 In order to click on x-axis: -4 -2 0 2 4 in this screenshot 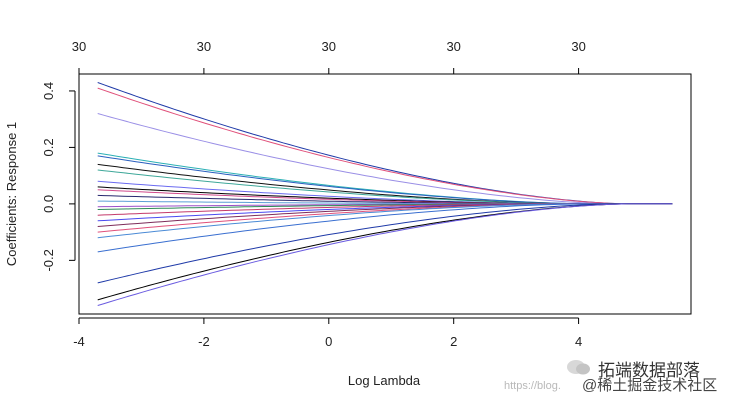, I will do `click(327, 333)`.